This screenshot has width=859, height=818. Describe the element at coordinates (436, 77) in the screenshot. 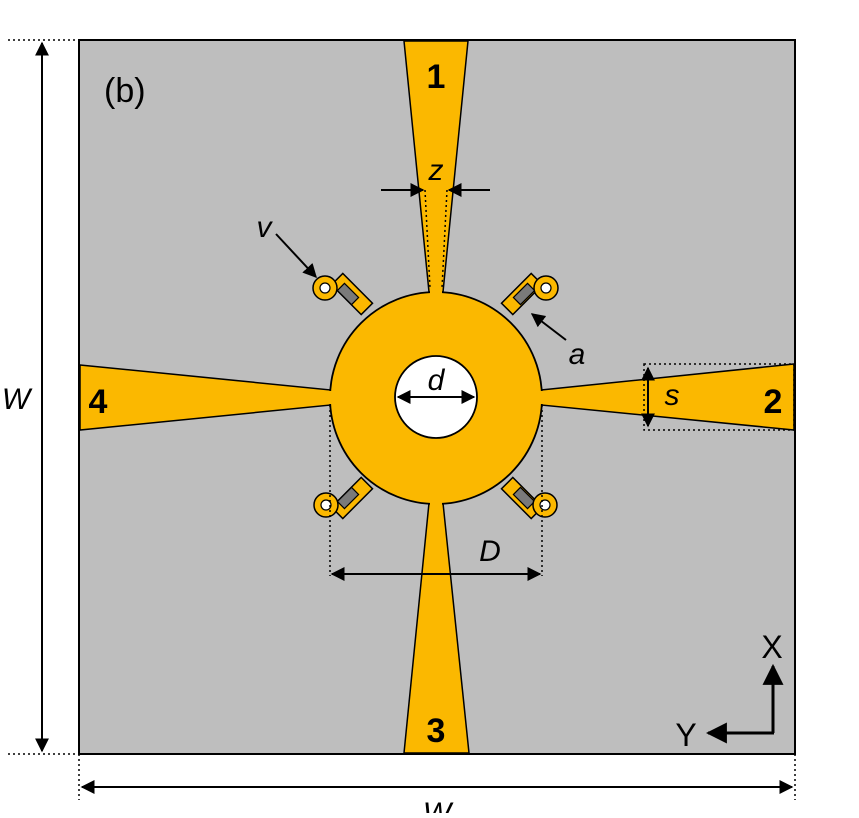

I see `port-1-label: 1` at that location.